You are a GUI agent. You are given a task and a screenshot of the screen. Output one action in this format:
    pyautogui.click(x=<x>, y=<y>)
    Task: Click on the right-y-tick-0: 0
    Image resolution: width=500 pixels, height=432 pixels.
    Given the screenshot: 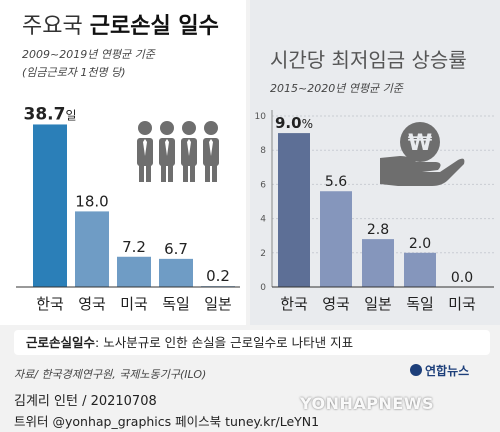 What is the action you would take?
    pyautogui.click(x=263, y=288)
    